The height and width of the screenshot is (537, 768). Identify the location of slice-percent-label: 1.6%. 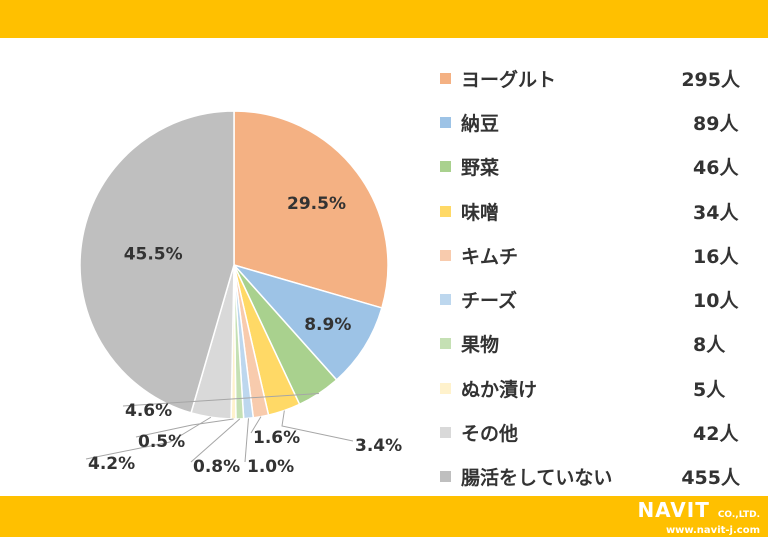
(276, 438).